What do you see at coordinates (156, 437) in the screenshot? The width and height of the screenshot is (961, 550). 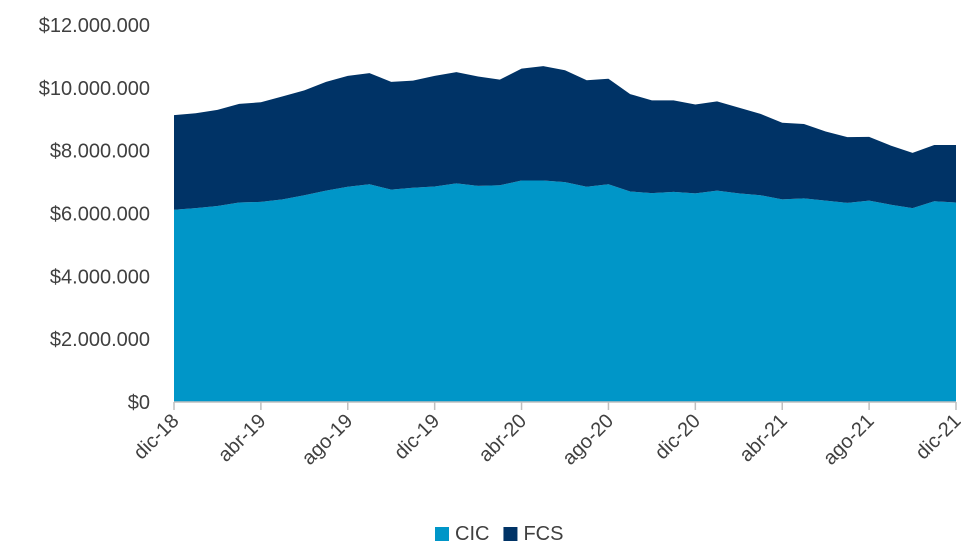 I see `x-tick-label: dic-18` at bounding box center [156, 437].